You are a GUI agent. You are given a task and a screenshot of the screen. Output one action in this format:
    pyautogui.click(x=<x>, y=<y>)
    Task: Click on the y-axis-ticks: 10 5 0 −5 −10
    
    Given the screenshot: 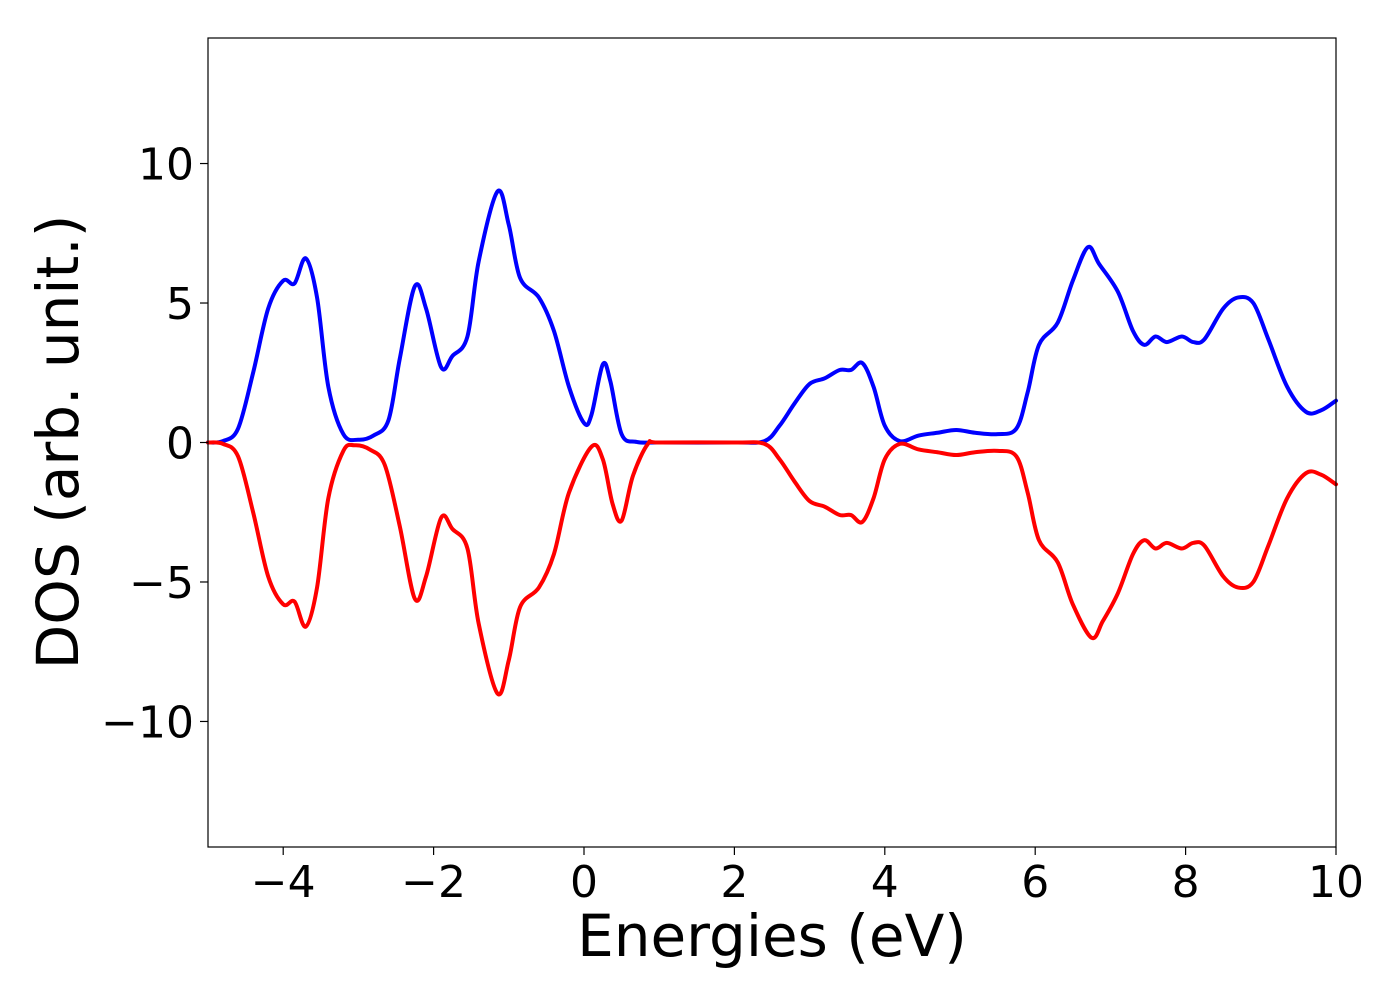 What is the action you would take?
    pyautogui.click(x=154, y=444)
    